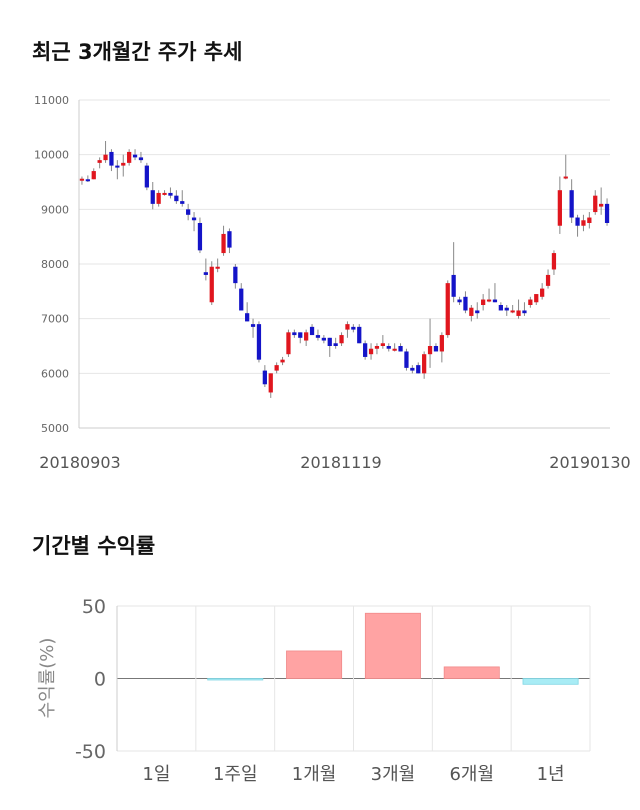  I want to click on y-tick-label: 7000, so click(55, 319).